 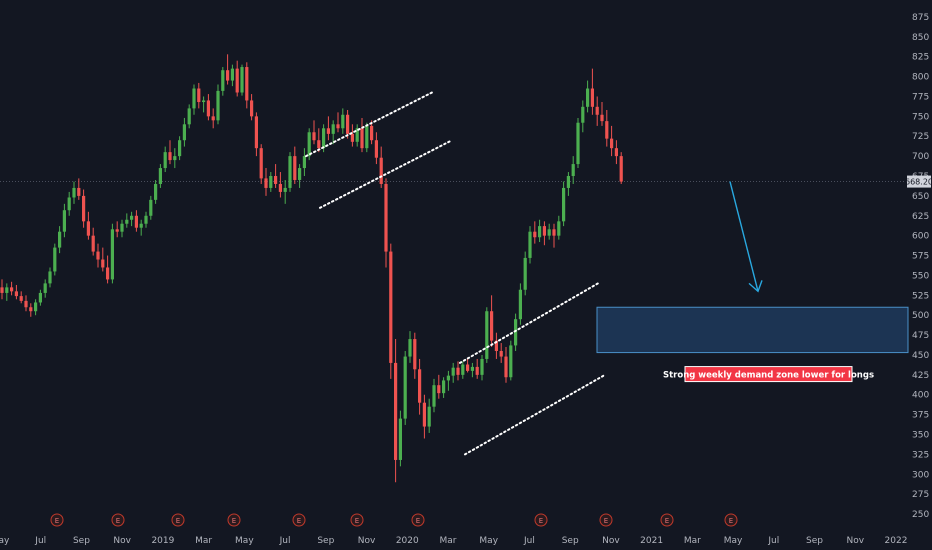 I want to click on y-tick-label: 600, so click(x=920, y=237).